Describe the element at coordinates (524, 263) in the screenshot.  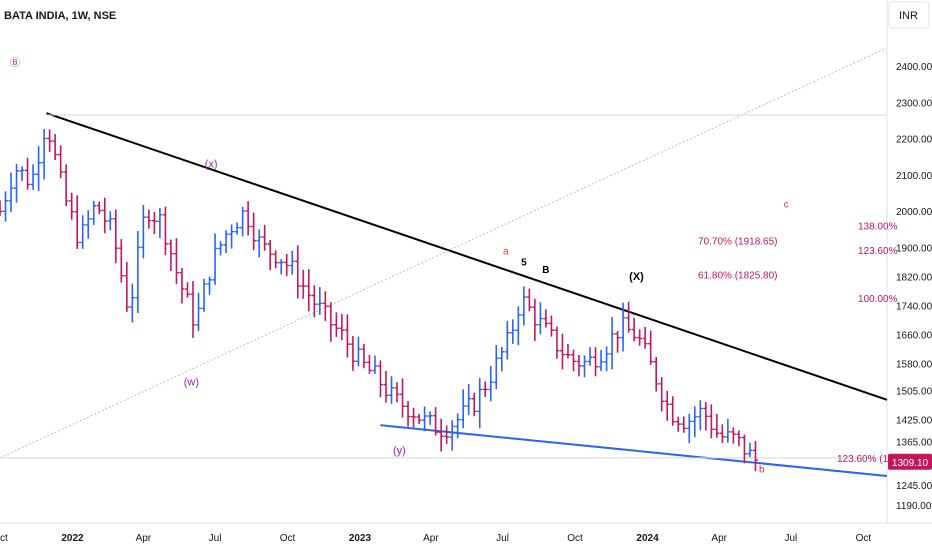
I see `wave-label: 5` at that location.